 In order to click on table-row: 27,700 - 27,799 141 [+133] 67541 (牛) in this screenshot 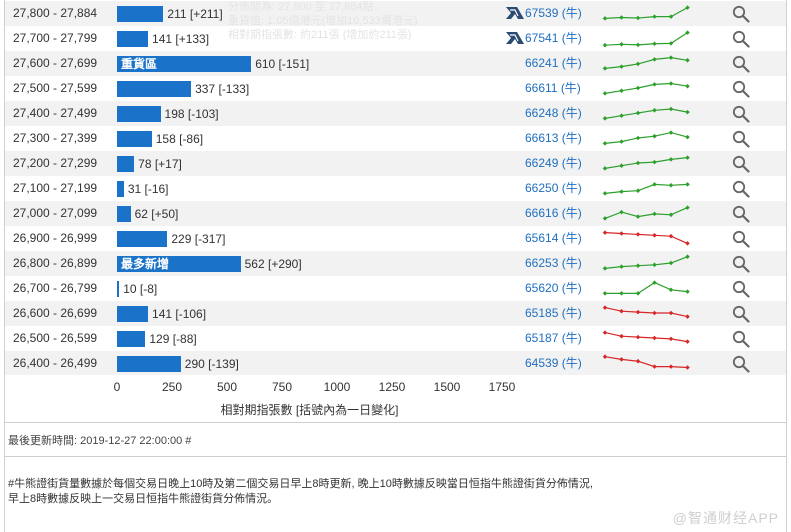, I will do `click(395, 38)`.